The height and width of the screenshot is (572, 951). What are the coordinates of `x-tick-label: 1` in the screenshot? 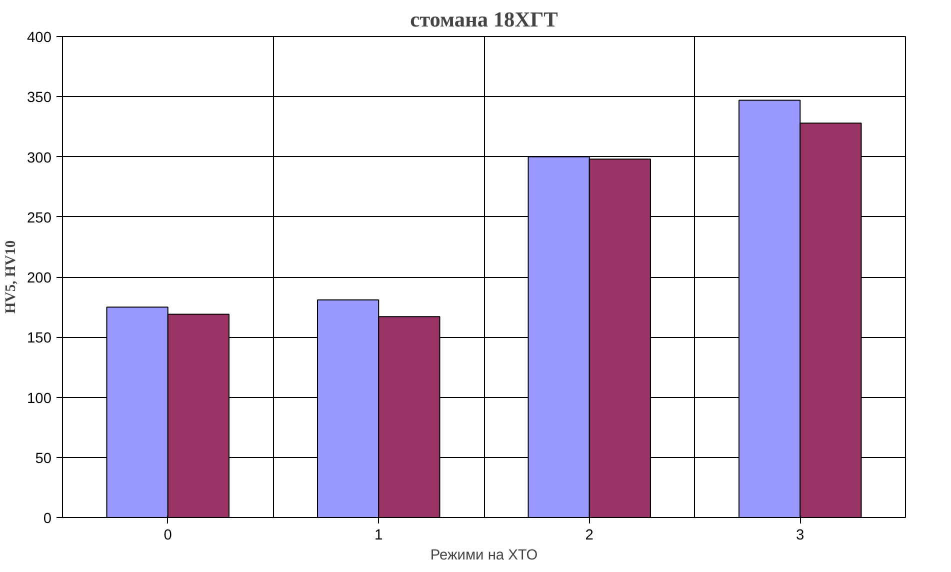 It's located at (378, 536).